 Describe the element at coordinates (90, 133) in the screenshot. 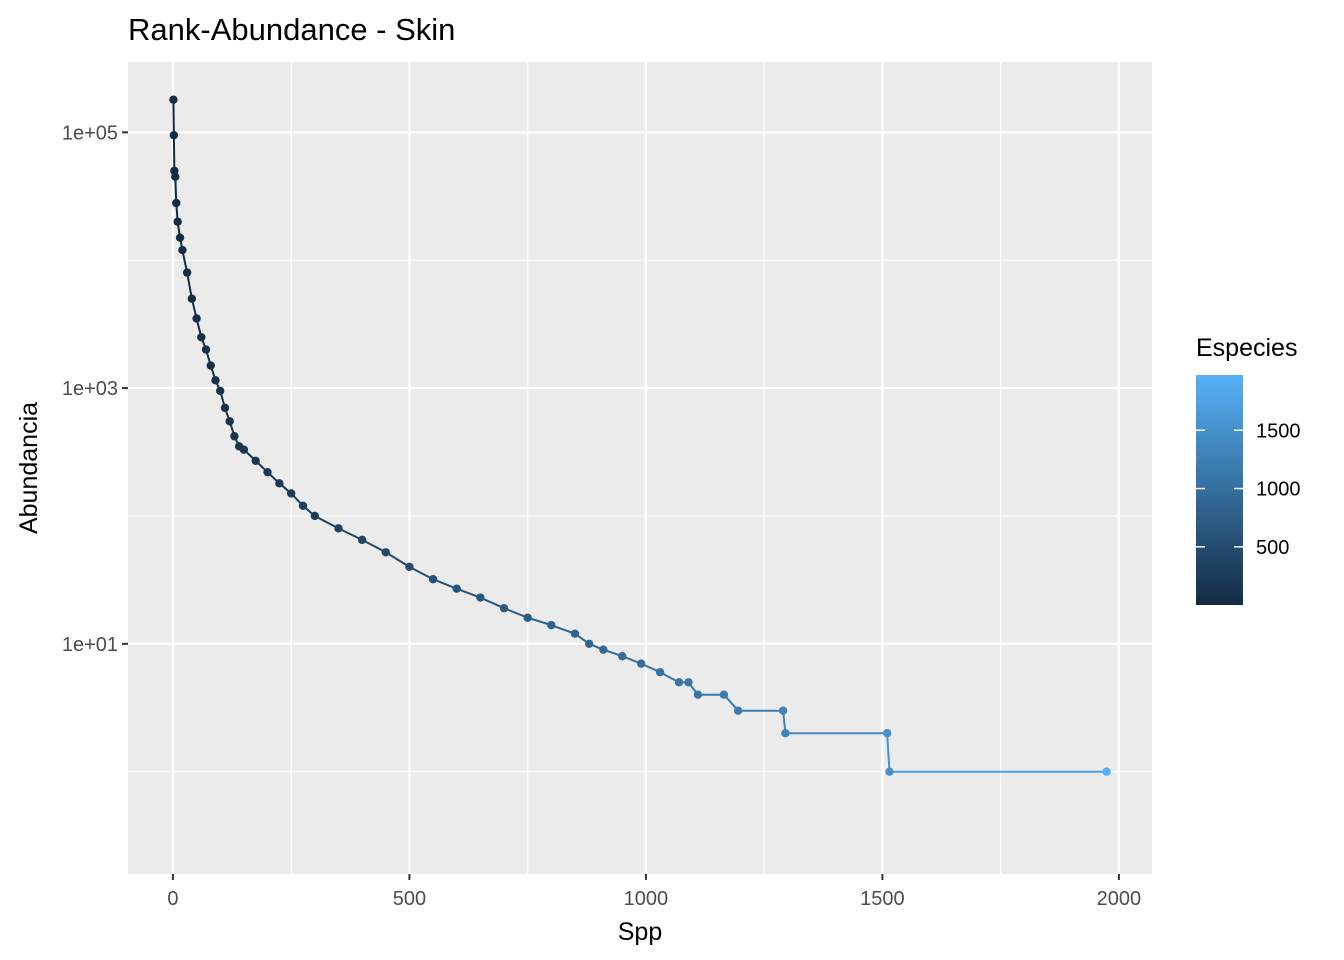

I see `y-tick-label: 1e+05` at that location.